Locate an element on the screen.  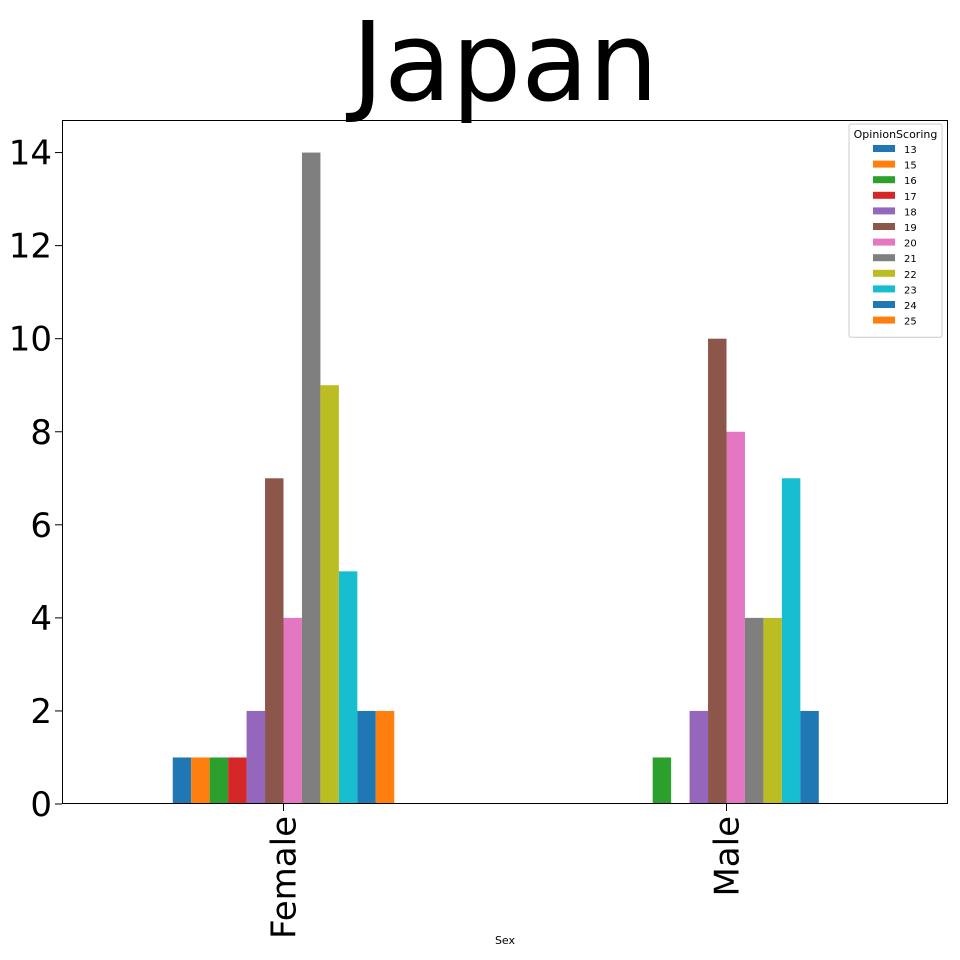
legend-label-21: 21 is located at coordinates (910, 259).